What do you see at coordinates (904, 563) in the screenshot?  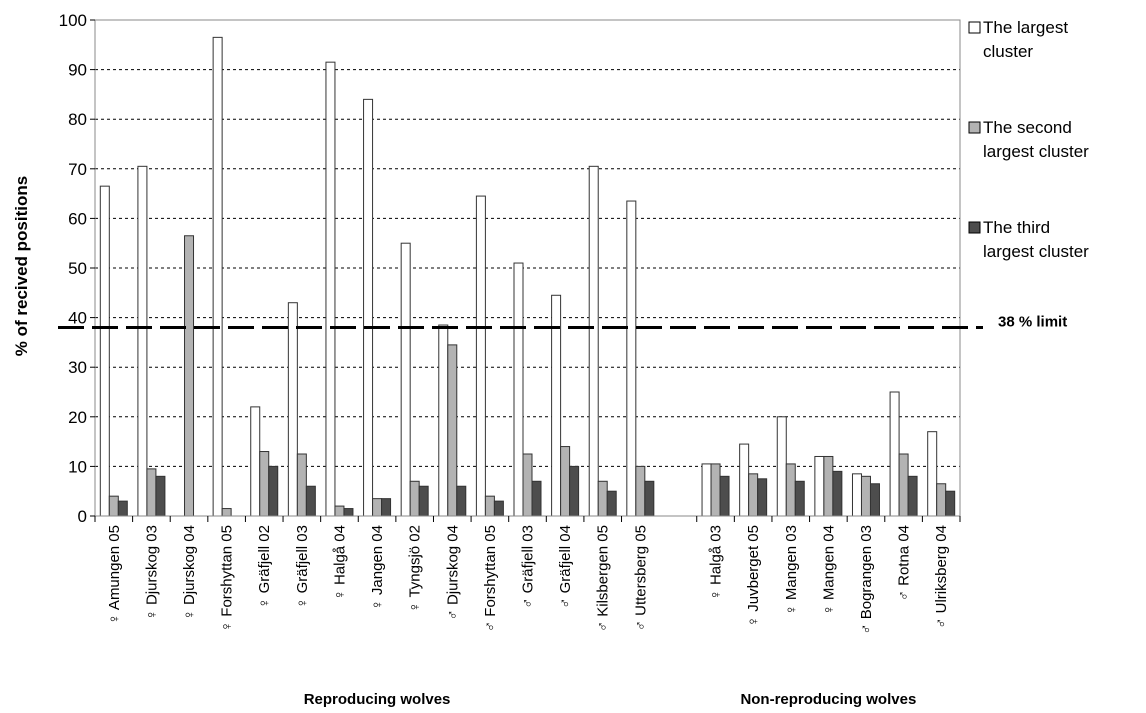 I see `x-tick-label: ♂ Rotna 04` at bounding box center [904, 563].